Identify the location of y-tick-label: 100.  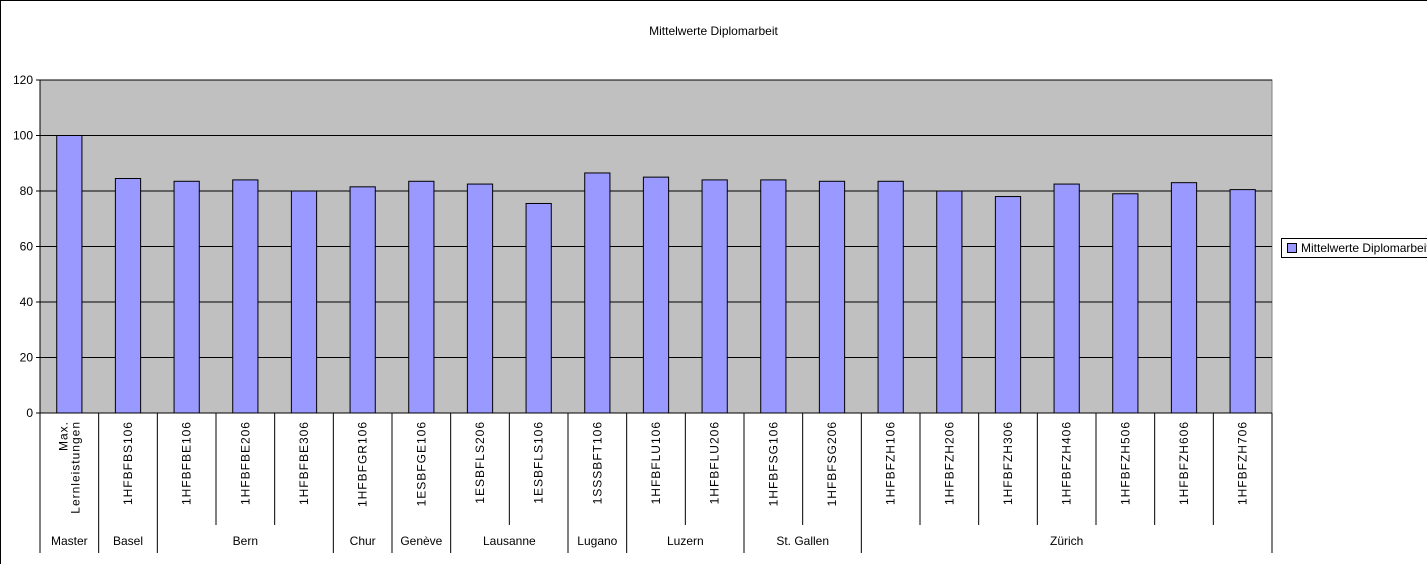
(23, 136).